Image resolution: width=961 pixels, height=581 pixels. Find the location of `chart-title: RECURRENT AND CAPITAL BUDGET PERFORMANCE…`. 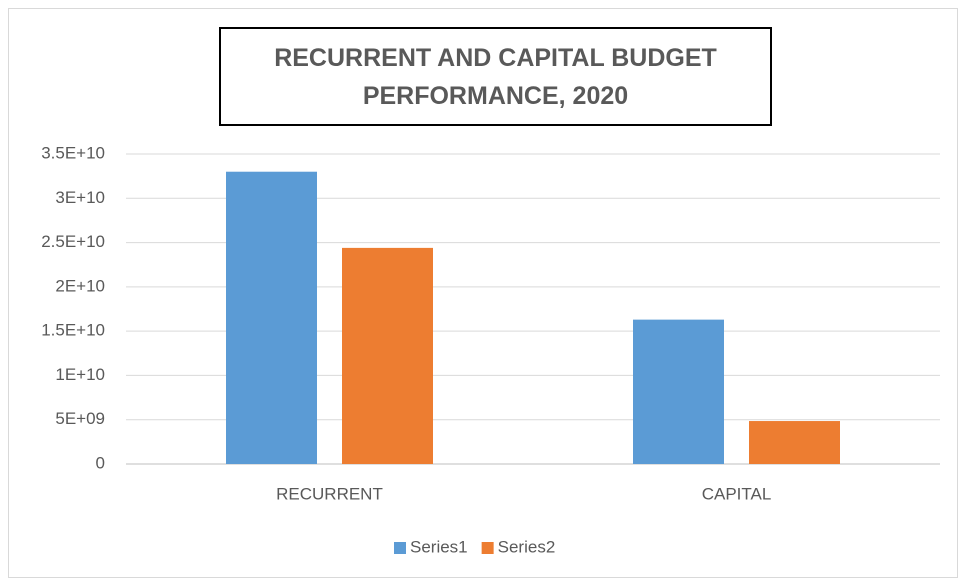

chart-title: RECURRENT AND CAPITAL BUDGET PERFORMANCE… is located at coordinates (495, 76).